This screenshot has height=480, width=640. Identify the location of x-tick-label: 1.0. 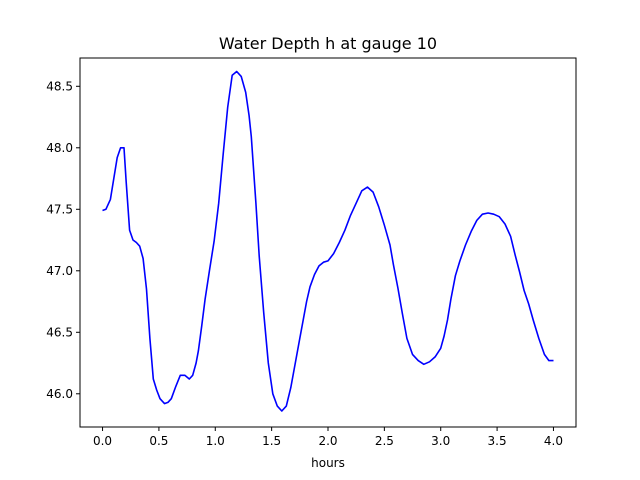
(215, 441).